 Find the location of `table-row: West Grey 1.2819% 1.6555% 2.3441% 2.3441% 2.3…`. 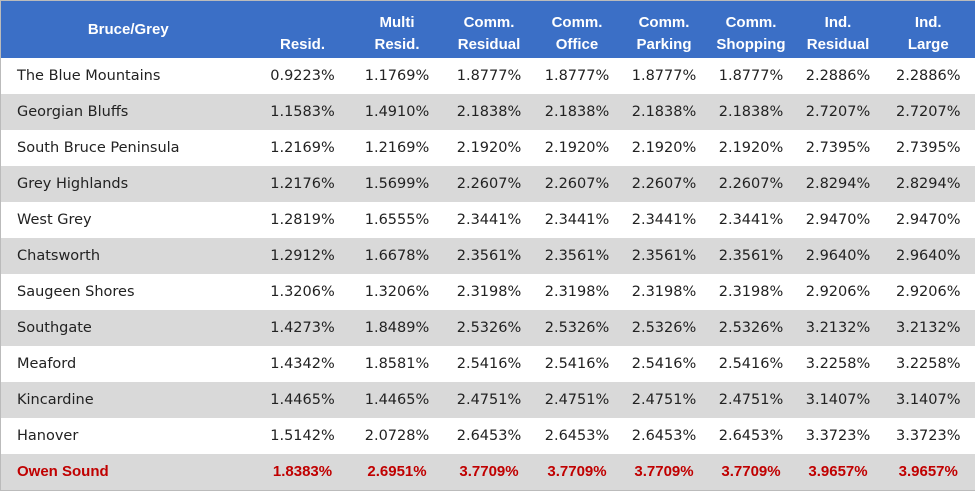

table-row: West Grey 1.2819% 1.6555% 2.3441% 2.3441% 2.3… is located at coordinates (488, 220).